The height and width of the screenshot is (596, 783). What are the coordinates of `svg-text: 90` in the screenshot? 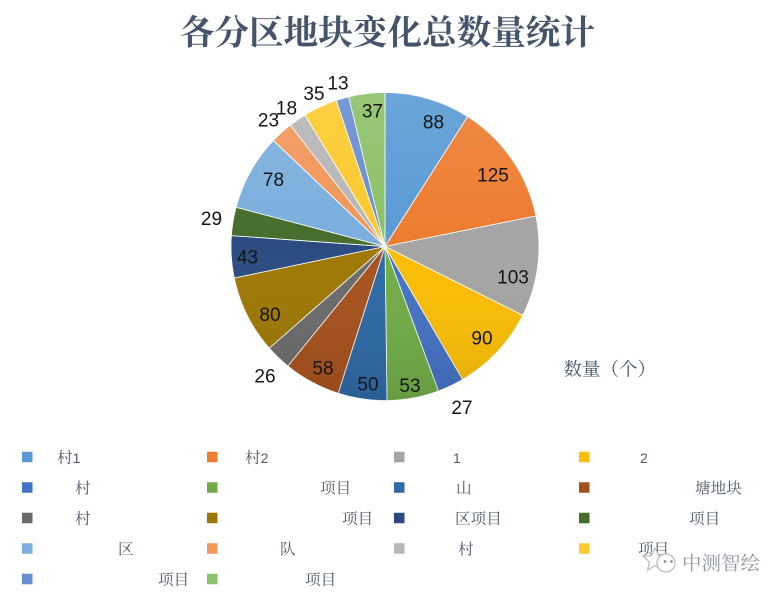 It's located at (481, 339).